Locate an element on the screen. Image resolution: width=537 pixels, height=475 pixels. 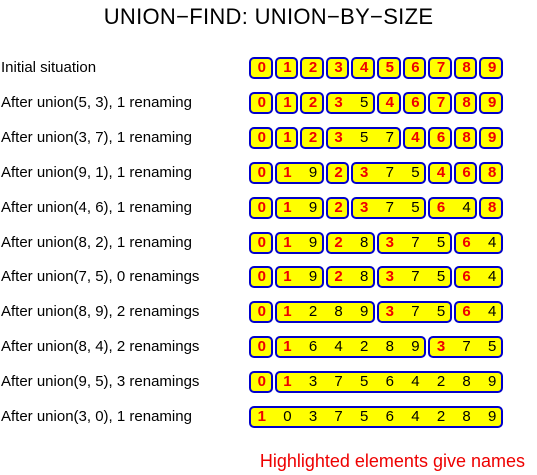
row-label: After union(8, 9), 2 renamings is located at coordinates (100, 312).